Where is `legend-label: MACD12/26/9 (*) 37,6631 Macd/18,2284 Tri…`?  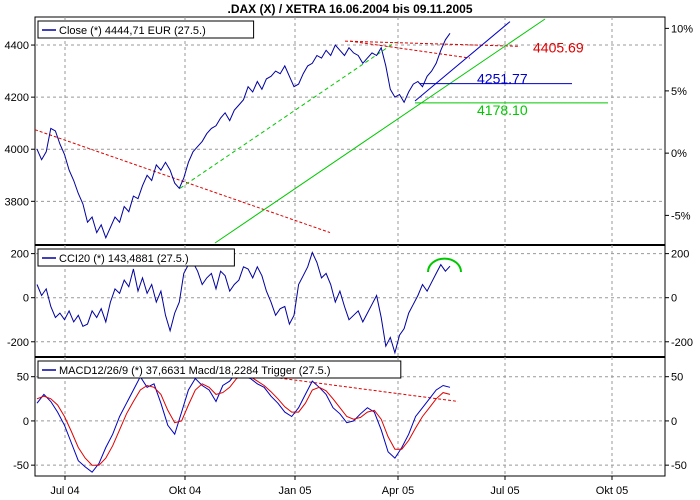
legend-label: MACD12/26/9 (*) 37,6631 Macd/18,2284 Tri… is located at coordinates (194, 371).